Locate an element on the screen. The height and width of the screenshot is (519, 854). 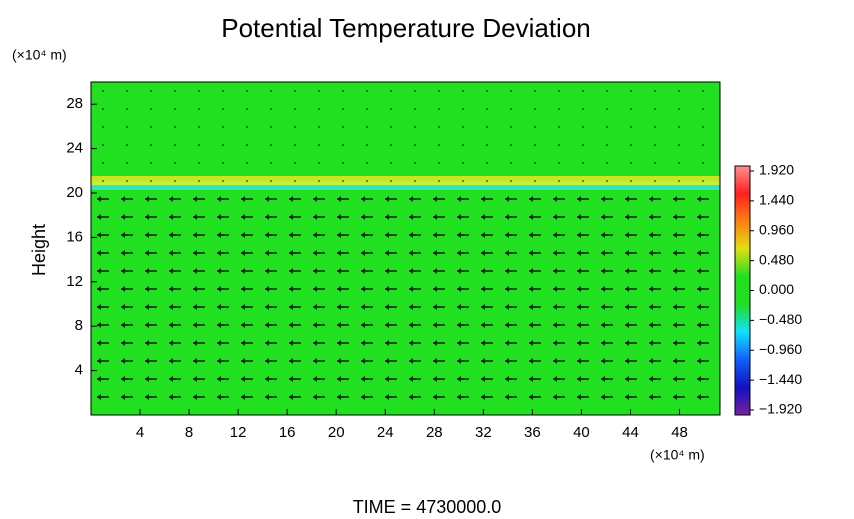
y-tick-label: 8 is located at coordinates (79, 325).